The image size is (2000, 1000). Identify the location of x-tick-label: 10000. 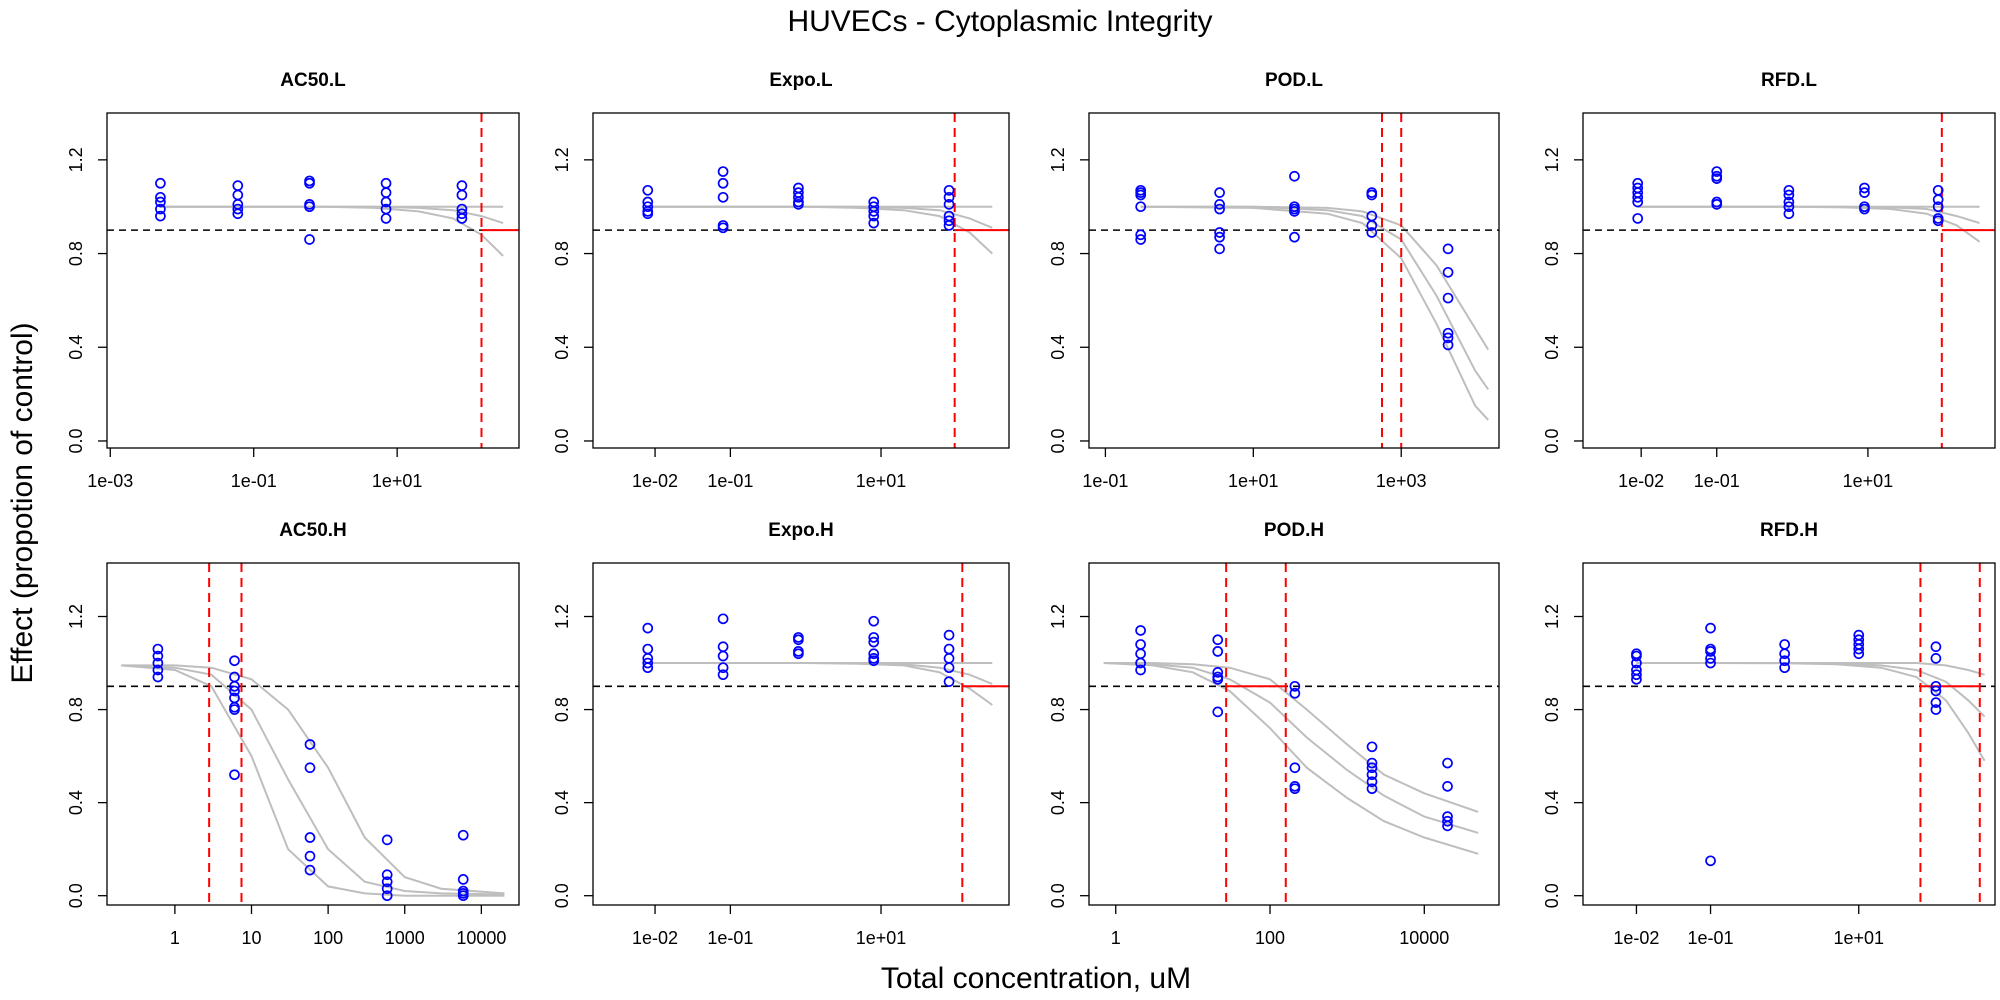
(481, 938).